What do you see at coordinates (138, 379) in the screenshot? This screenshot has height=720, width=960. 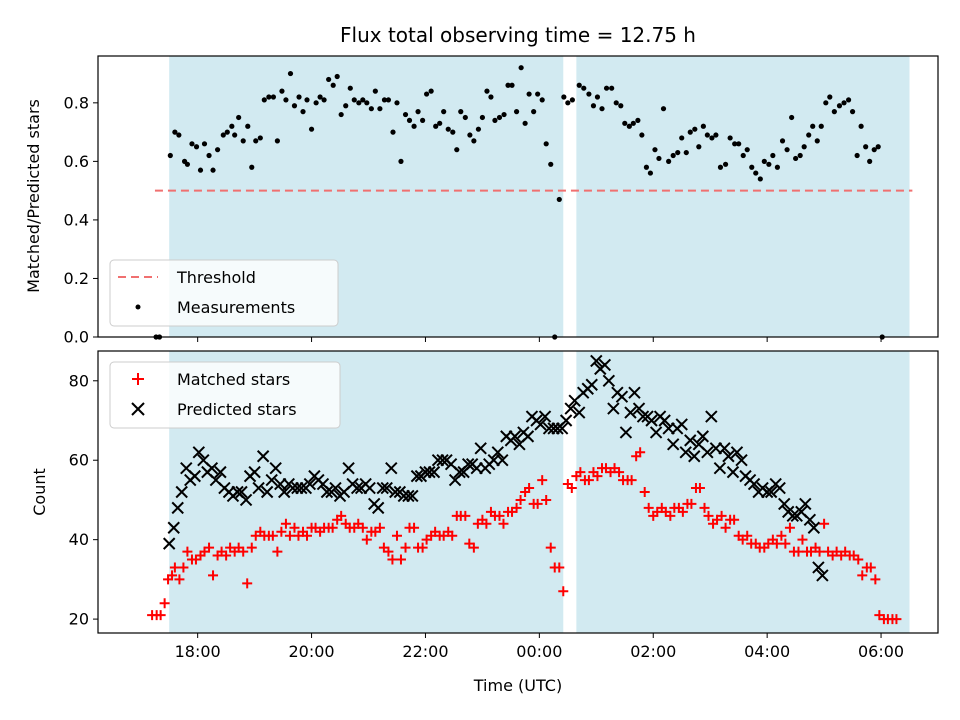 I see `legend-matched-swatch` at bounding box center [138, 379].